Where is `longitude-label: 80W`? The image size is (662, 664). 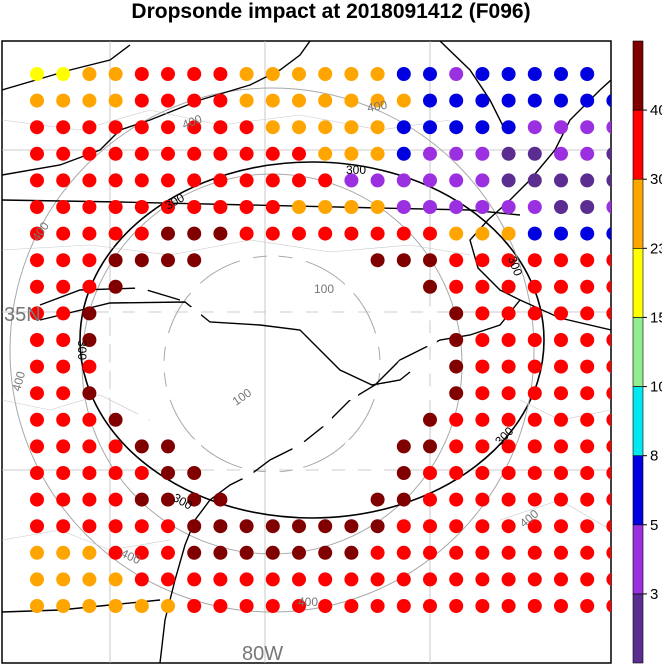 longitude-label: 80W is located at coordinates (262, 653).